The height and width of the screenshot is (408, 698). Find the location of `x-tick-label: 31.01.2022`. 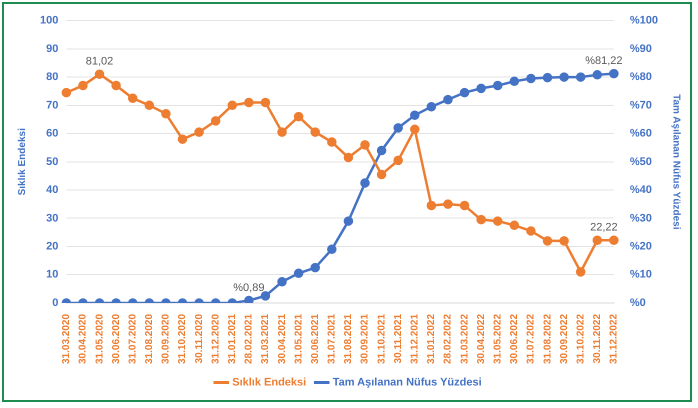

x-tick-label: 31.01.2022 is located at coordinates (432, 339).